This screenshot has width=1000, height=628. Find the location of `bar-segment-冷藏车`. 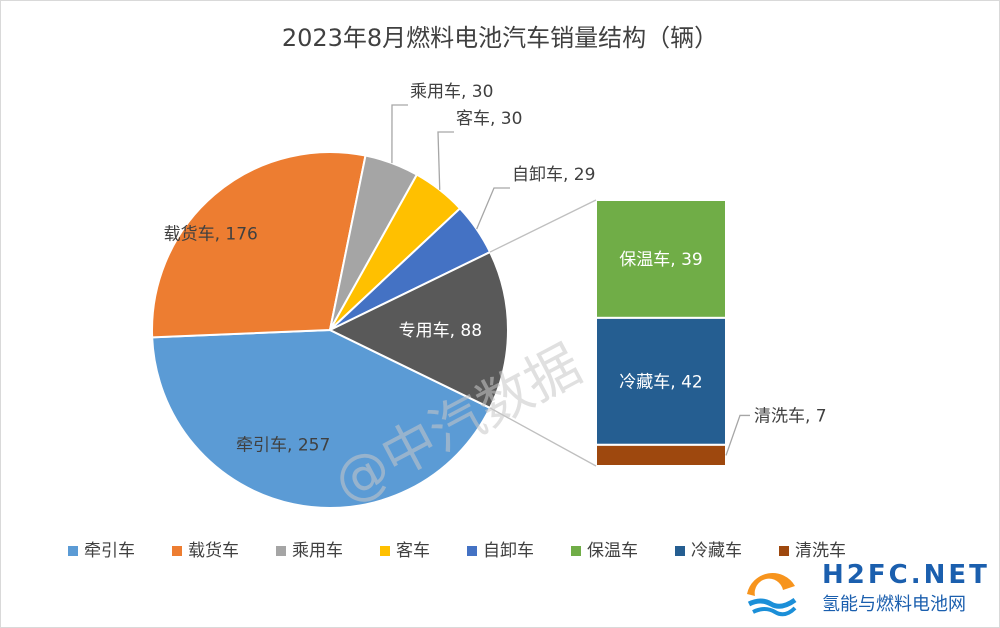

bar-segment-冷藏车 is located at coordinates (661, 381).